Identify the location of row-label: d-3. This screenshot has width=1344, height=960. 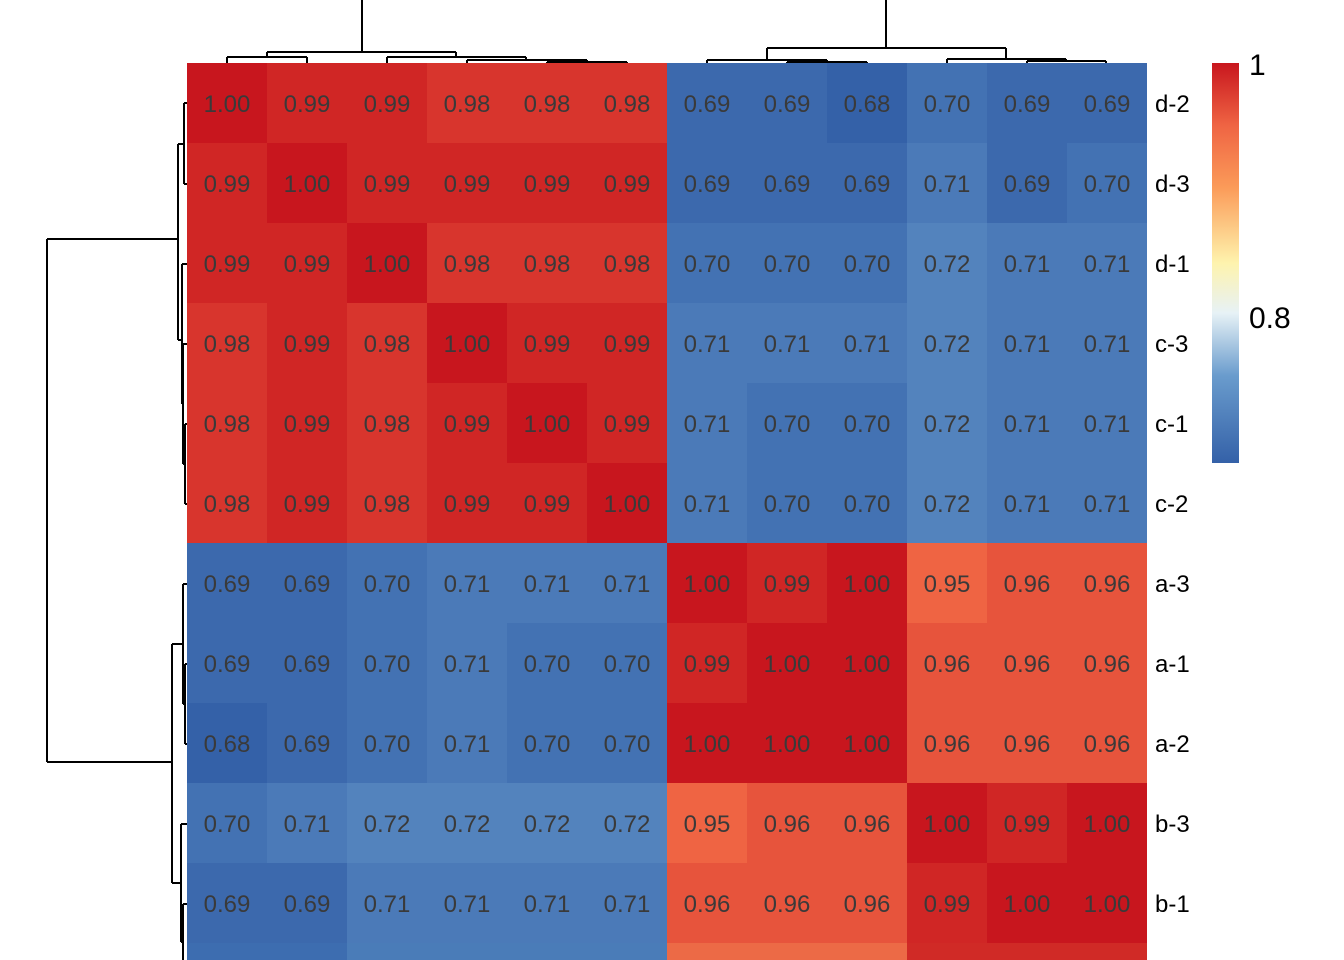
(1172, 184).